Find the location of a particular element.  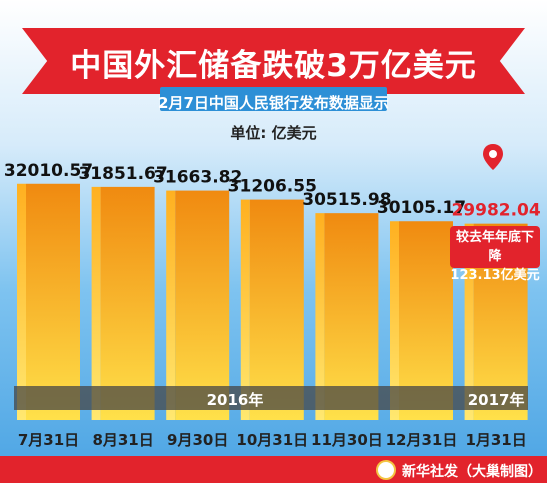

year-label-0: 2016年 is located at coordinates (235, 400).